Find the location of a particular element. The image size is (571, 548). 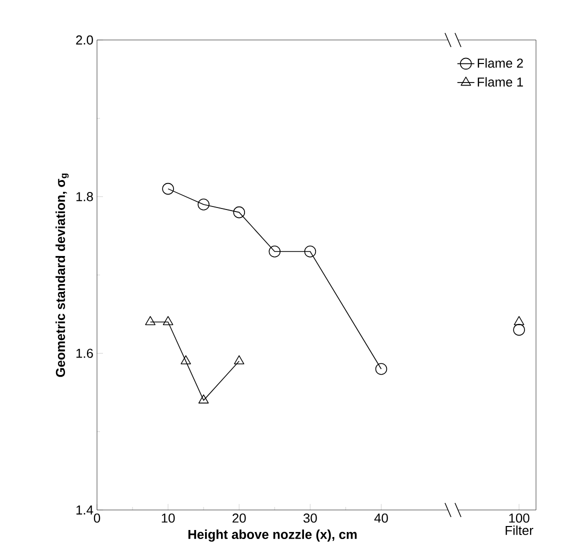

y-tick-label: 1.8 is located at coordinates (84, 197).